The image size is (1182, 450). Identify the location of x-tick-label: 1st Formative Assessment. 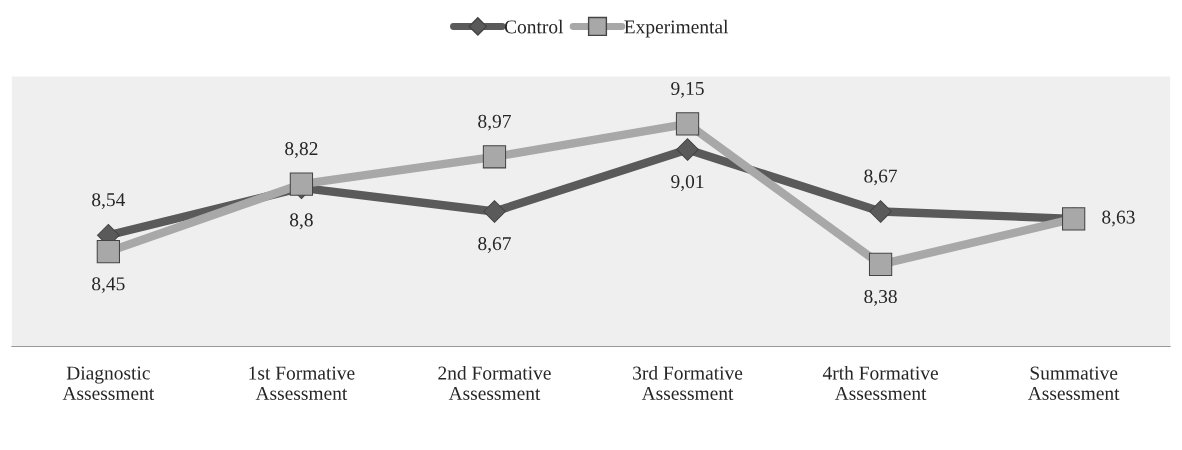
(302, 383).